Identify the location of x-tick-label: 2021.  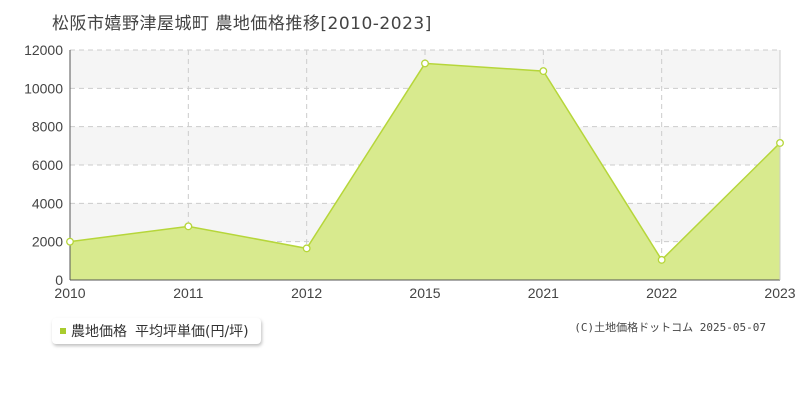
(543, 293).